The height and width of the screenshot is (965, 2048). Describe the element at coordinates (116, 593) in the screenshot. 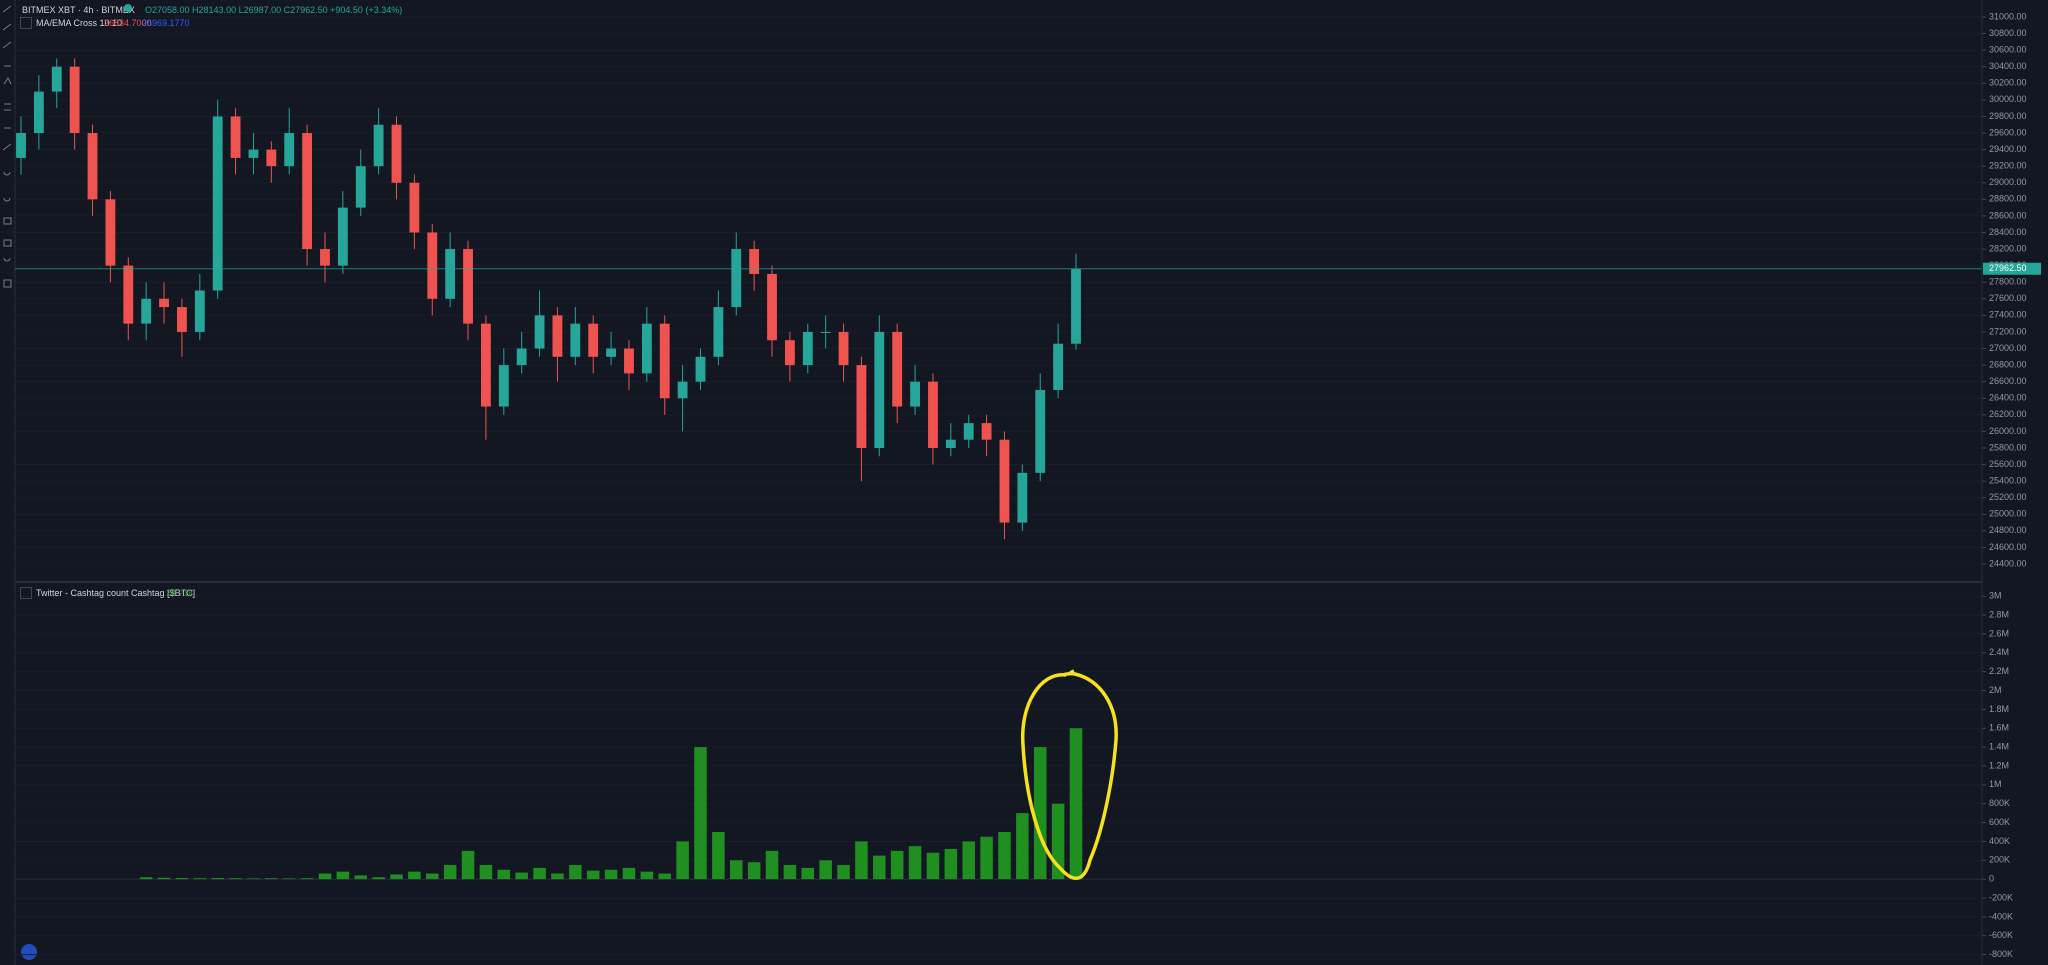

I see `pane-title: Twitter - Cashtag count Cashtag [$BTC]` at that location.